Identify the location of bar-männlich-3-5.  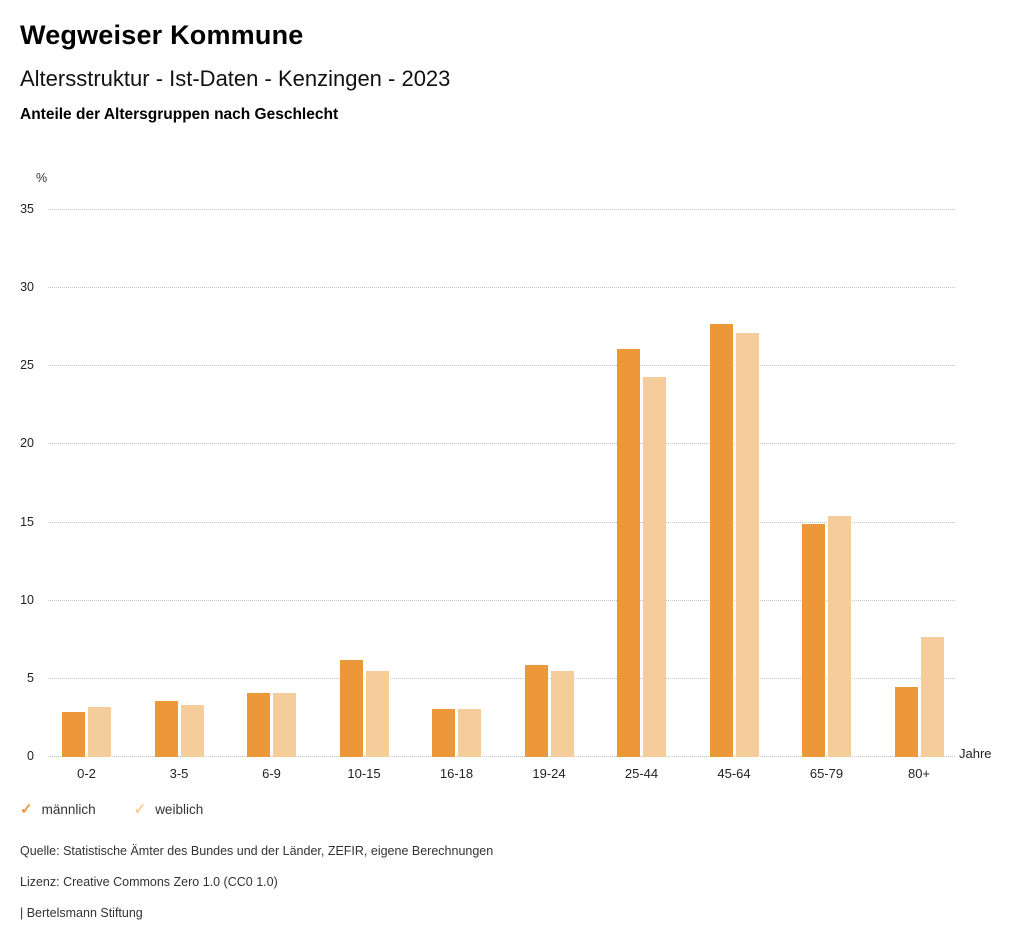
(166, 728).